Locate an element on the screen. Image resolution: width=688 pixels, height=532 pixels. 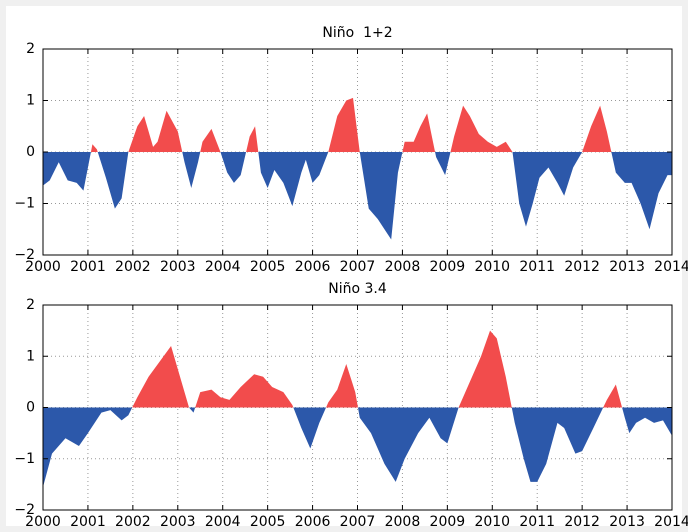
negative-area is located at coordinates (357, 447).